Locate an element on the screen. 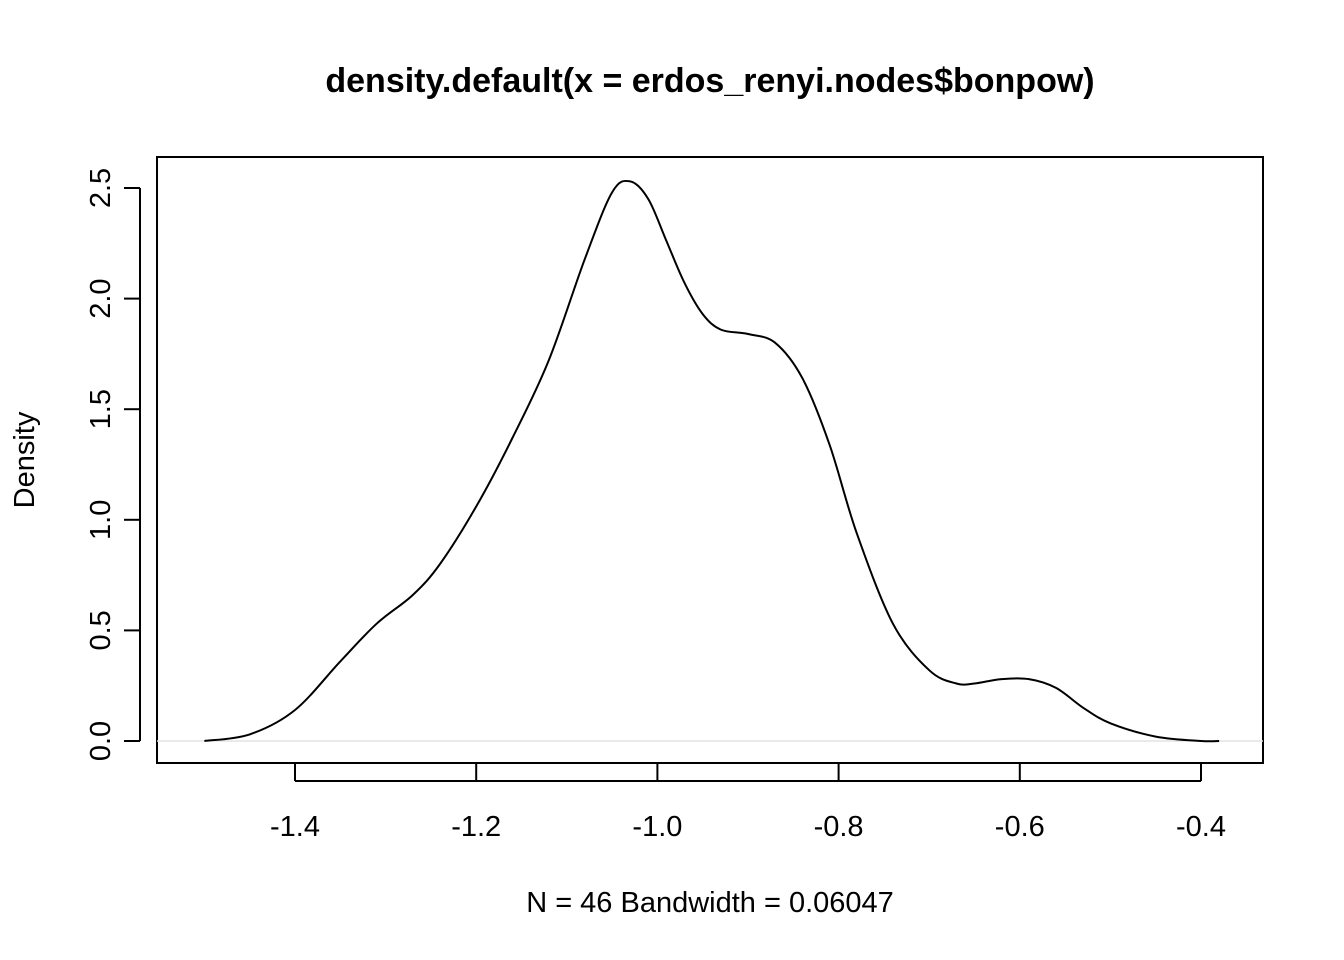 This screenshot has width=1344, height=960. x-axis-label: N = 46 Bandwidth = 0.06047 is located at coordinates (710, 903).